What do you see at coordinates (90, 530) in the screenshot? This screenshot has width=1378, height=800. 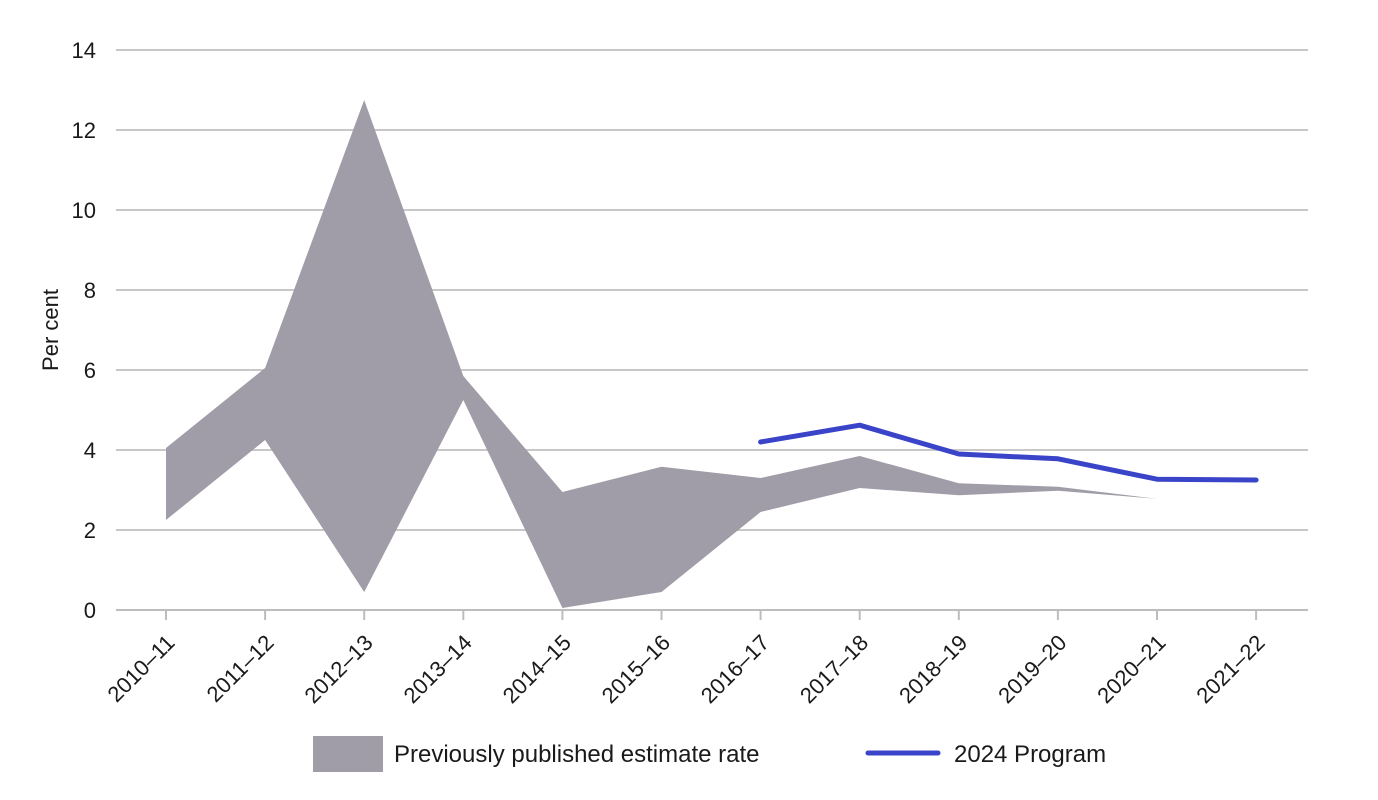 I see `y-tick-label: 2` at bounding box center [90, 530].